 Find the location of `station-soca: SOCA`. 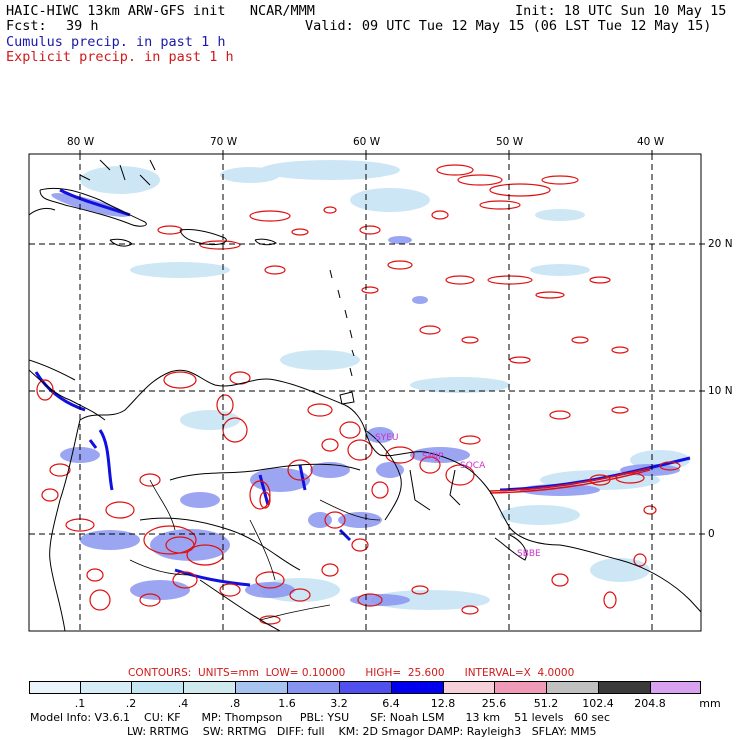

station-soca: SOCA is located at coordinates (473, 466).